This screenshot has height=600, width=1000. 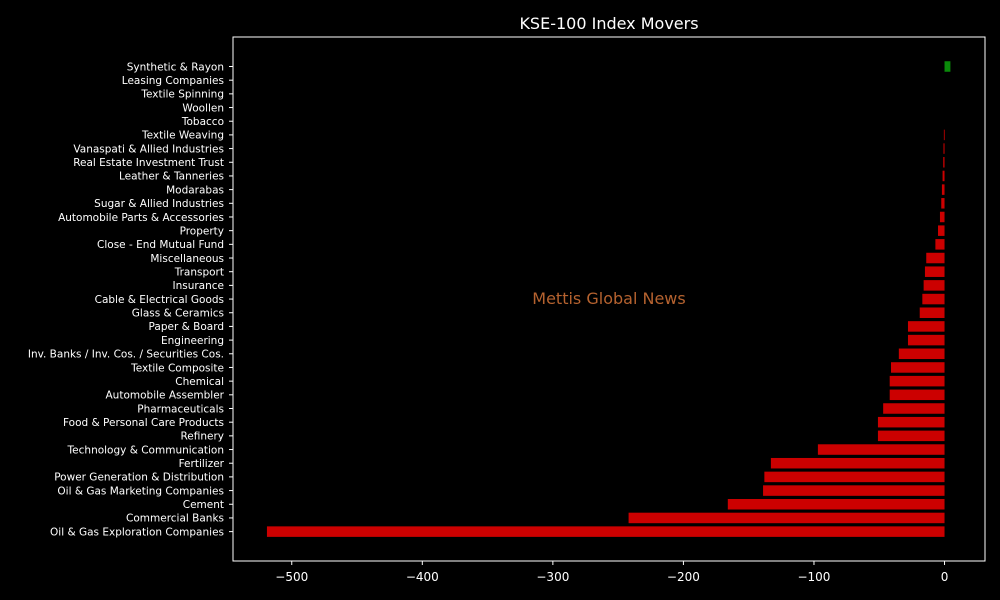 What do you see at coordinates (175, 519) in the screenshot?
I see `category-label: Commercial Banks` at bounding box center [175, 519].